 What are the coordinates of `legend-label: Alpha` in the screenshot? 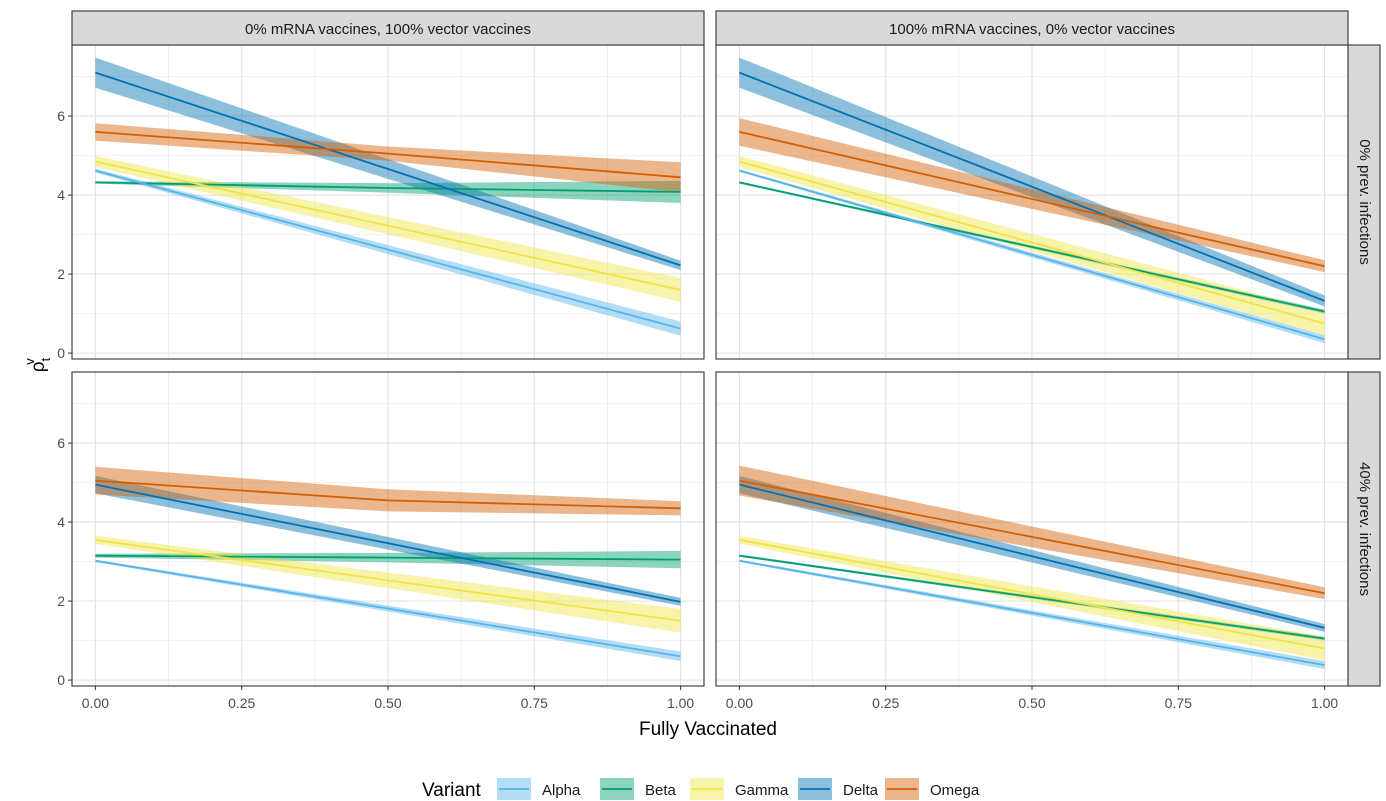 It's located at (561, 790).